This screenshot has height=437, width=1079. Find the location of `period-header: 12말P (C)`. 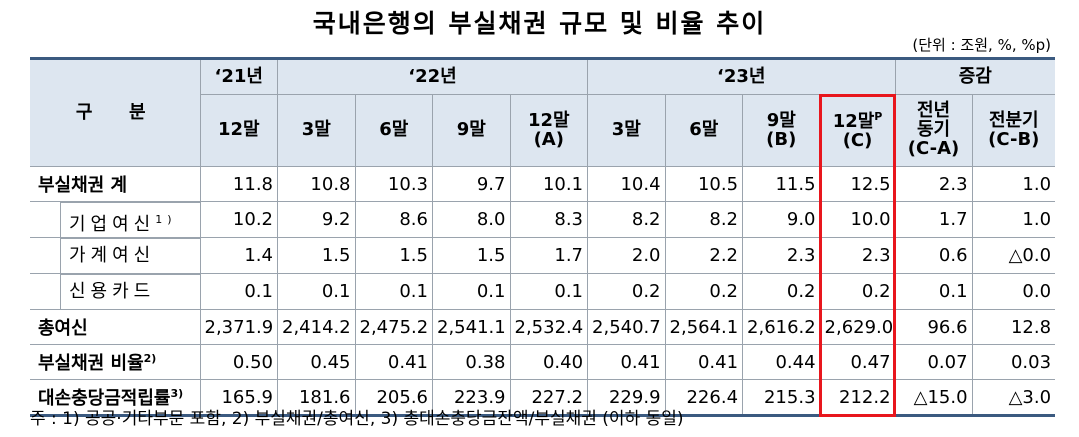

period-header: 12말P (C) is located at coordinates (857, 130).